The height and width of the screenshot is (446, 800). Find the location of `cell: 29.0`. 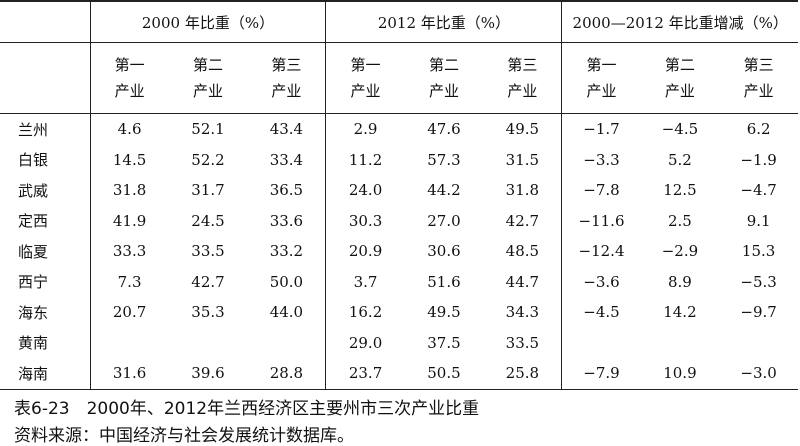

cell: 29.0 is located at coordinates (365, 342).